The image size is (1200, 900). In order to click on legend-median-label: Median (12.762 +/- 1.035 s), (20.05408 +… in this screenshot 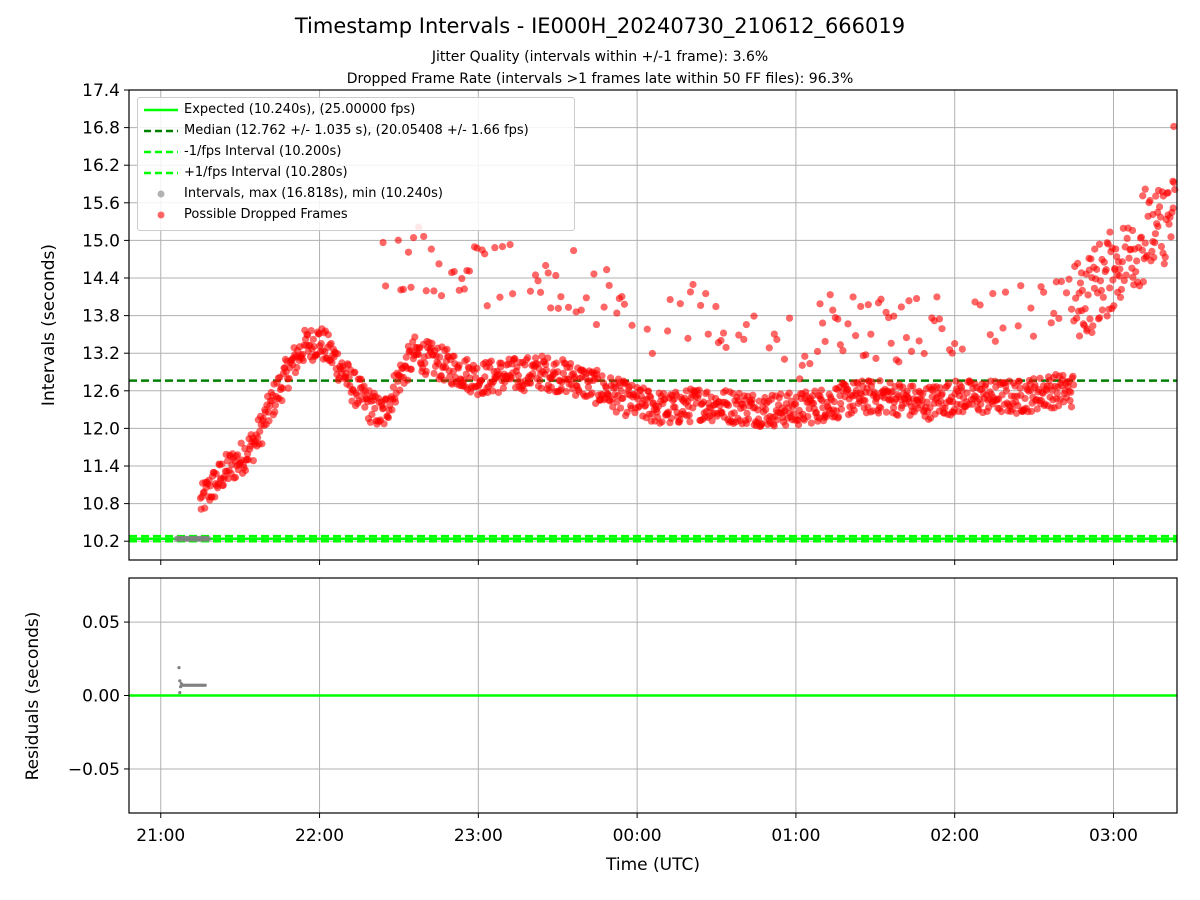, I will do `click(356, 130)`.